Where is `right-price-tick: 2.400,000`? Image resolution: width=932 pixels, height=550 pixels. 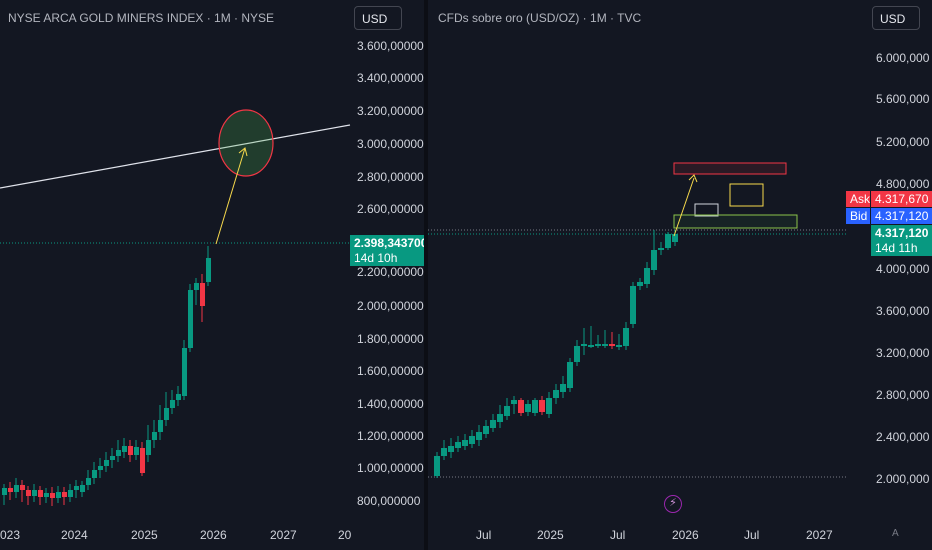
right-price-tick: 2.400,000 is located at coordinates (903, 437).